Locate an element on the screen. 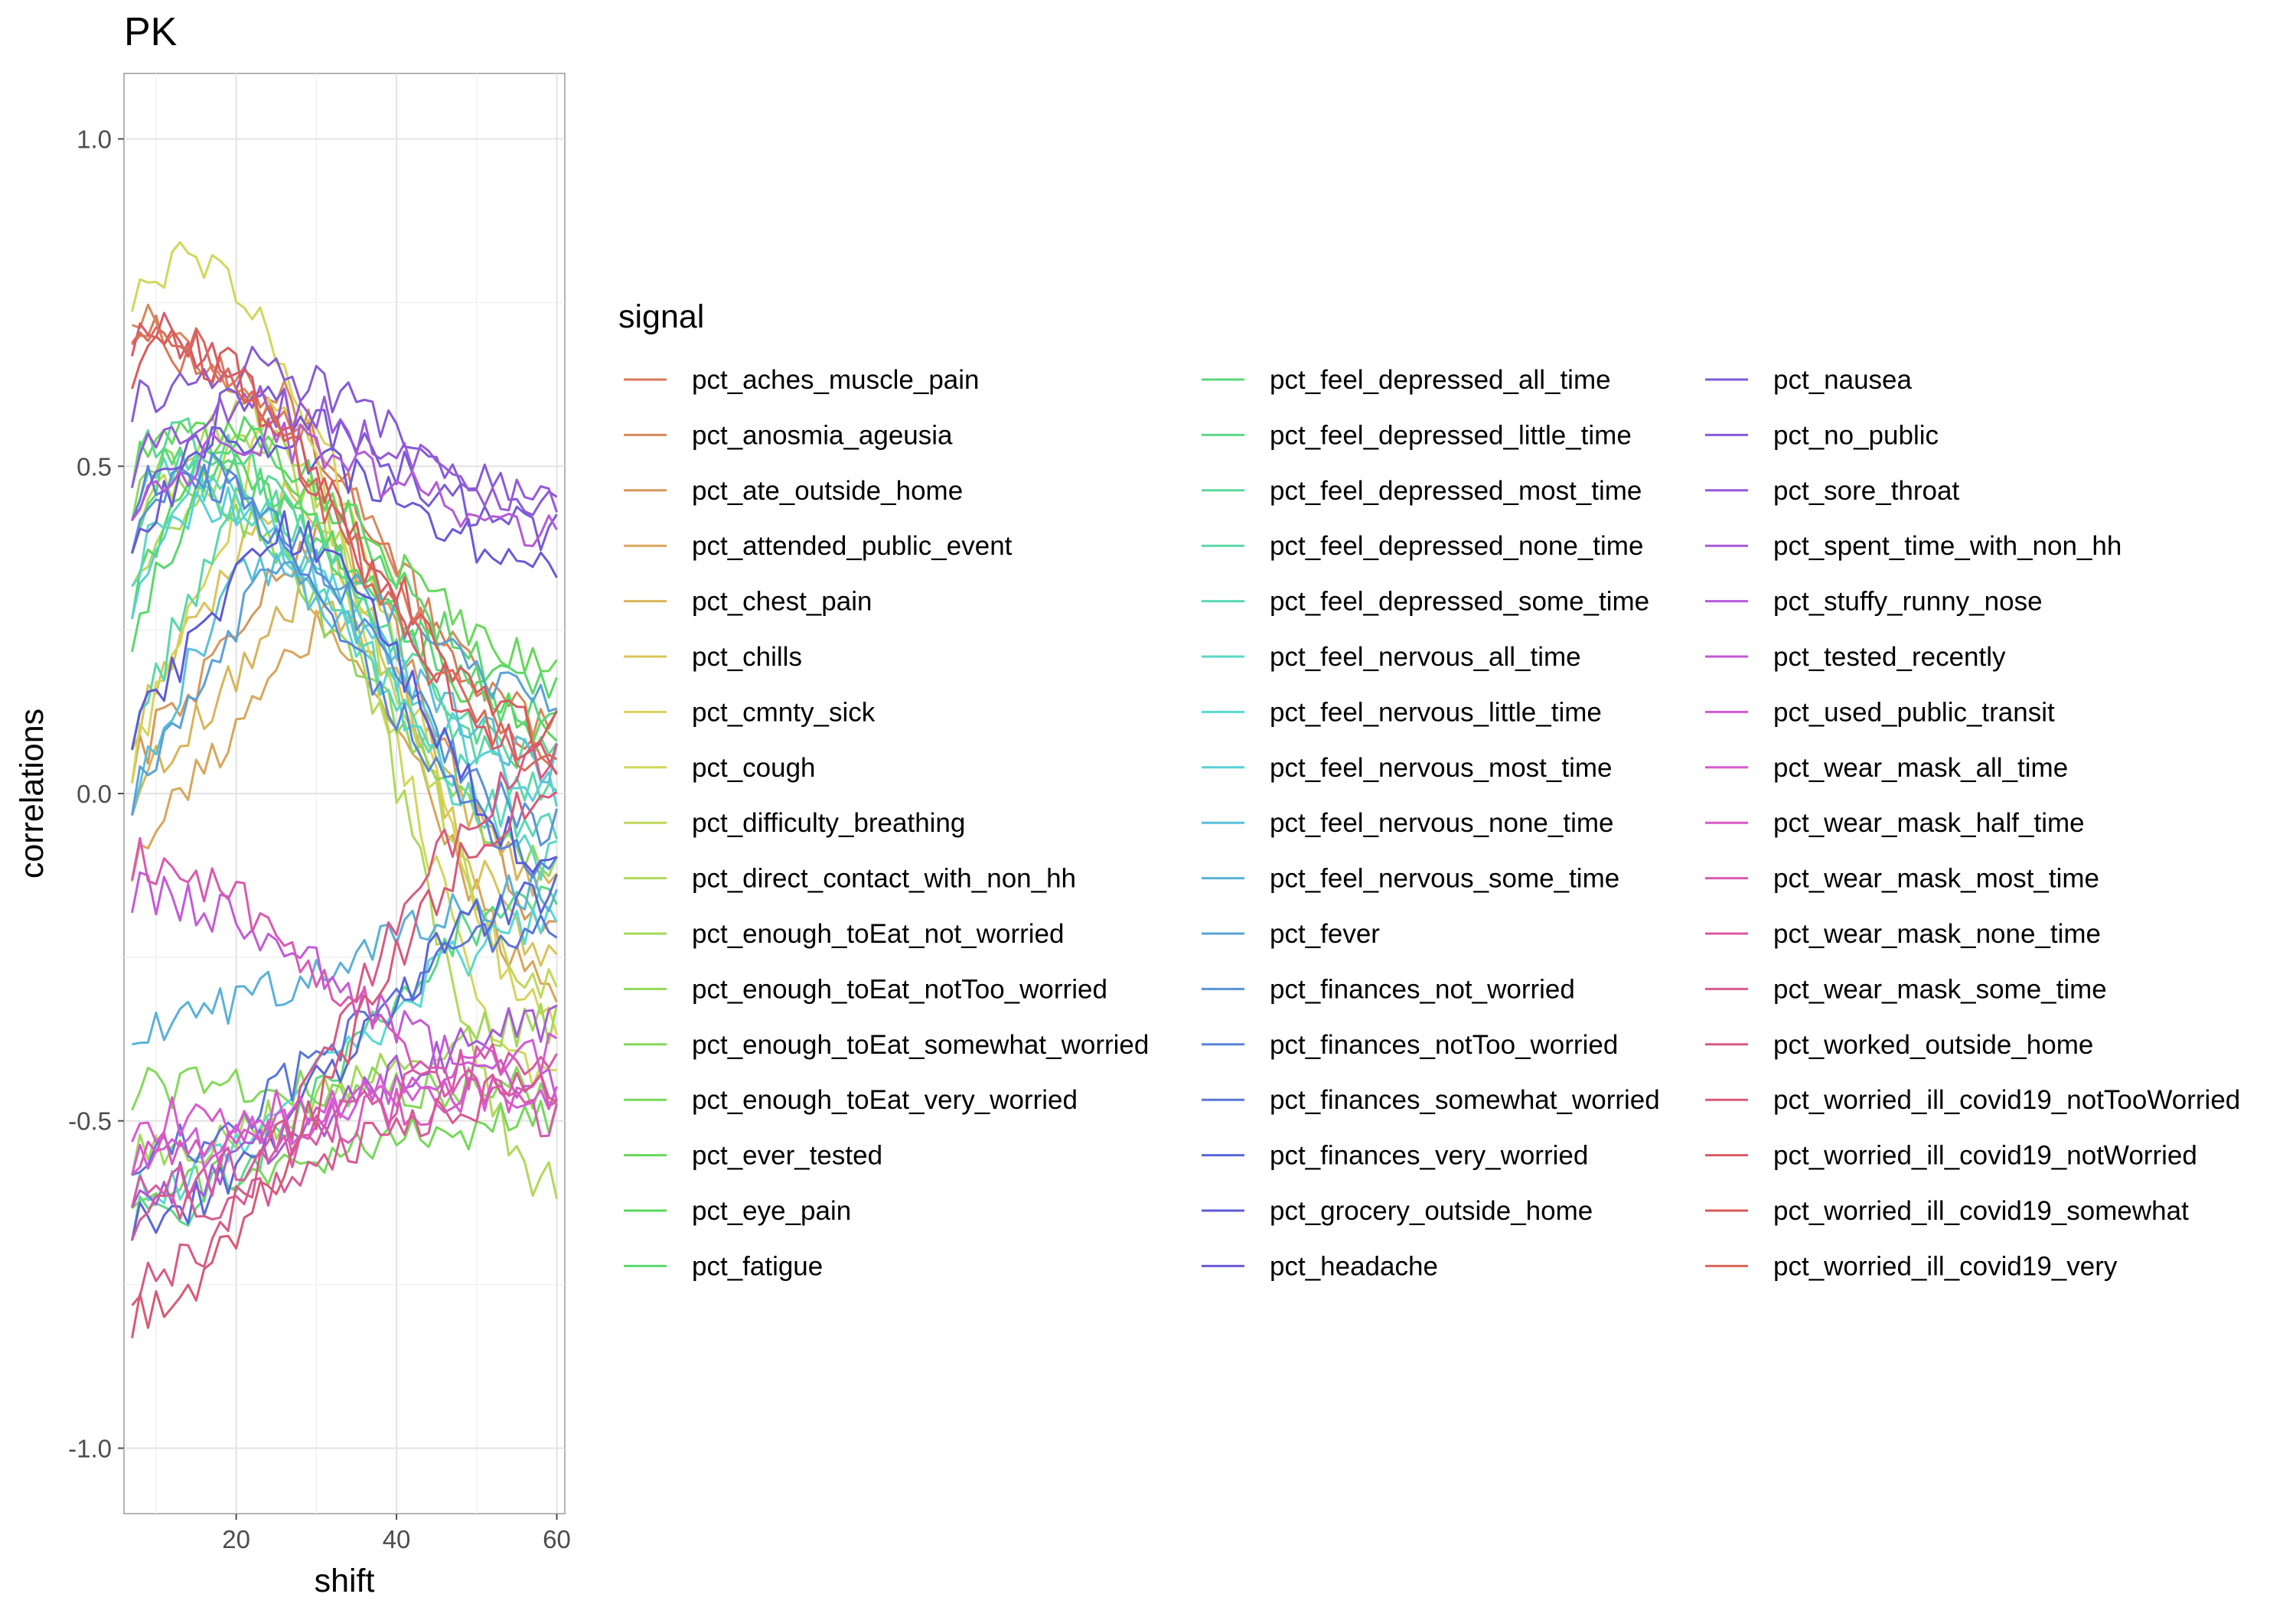  legend-label: pct_spent_time_with_non_hh is located at coordinates (1947, 546).